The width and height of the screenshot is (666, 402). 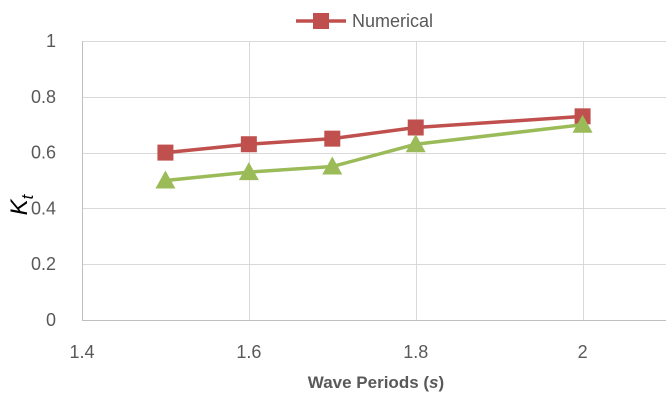 I want to click on x-tick-label: 1.8, so click(x=415, y=352).